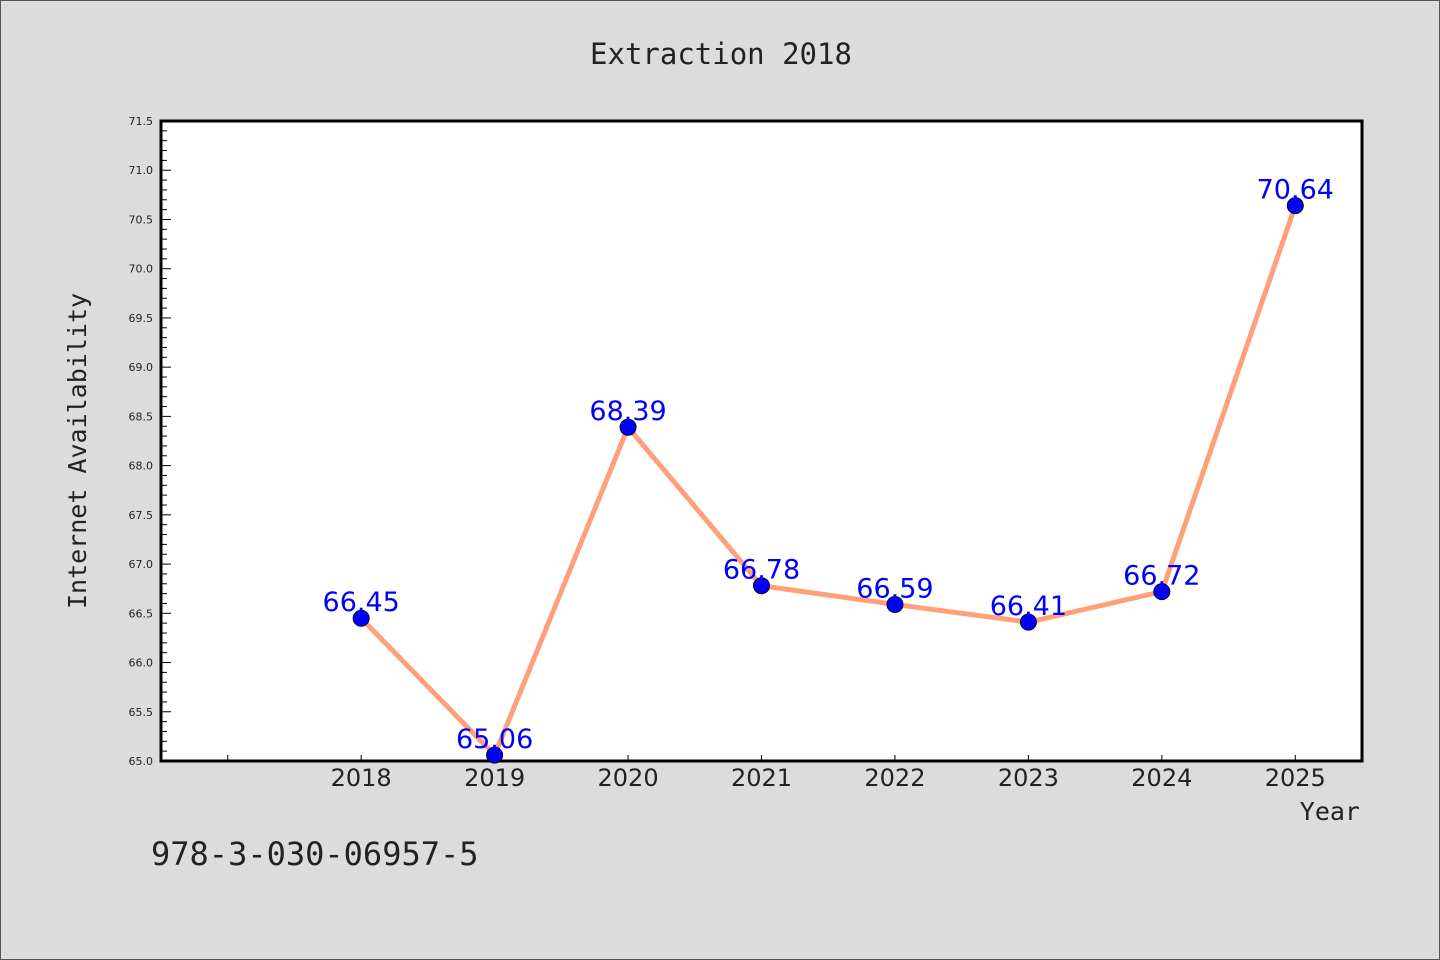  I want to click on y-tick-label: 66.0, so click(141, 663).